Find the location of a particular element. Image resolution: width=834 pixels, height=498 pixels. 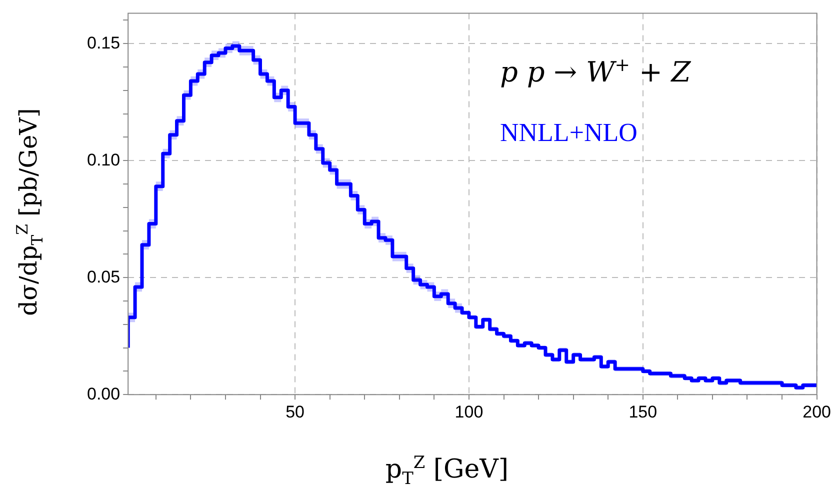

y-tick-label: 0.05 is located at coordinates (103, 276).